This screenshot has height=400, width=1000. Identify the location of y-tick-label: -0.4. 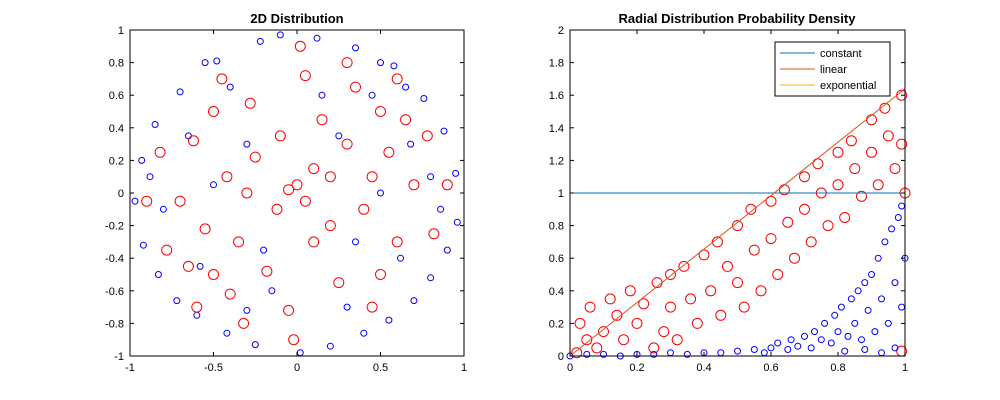
(114, 259).